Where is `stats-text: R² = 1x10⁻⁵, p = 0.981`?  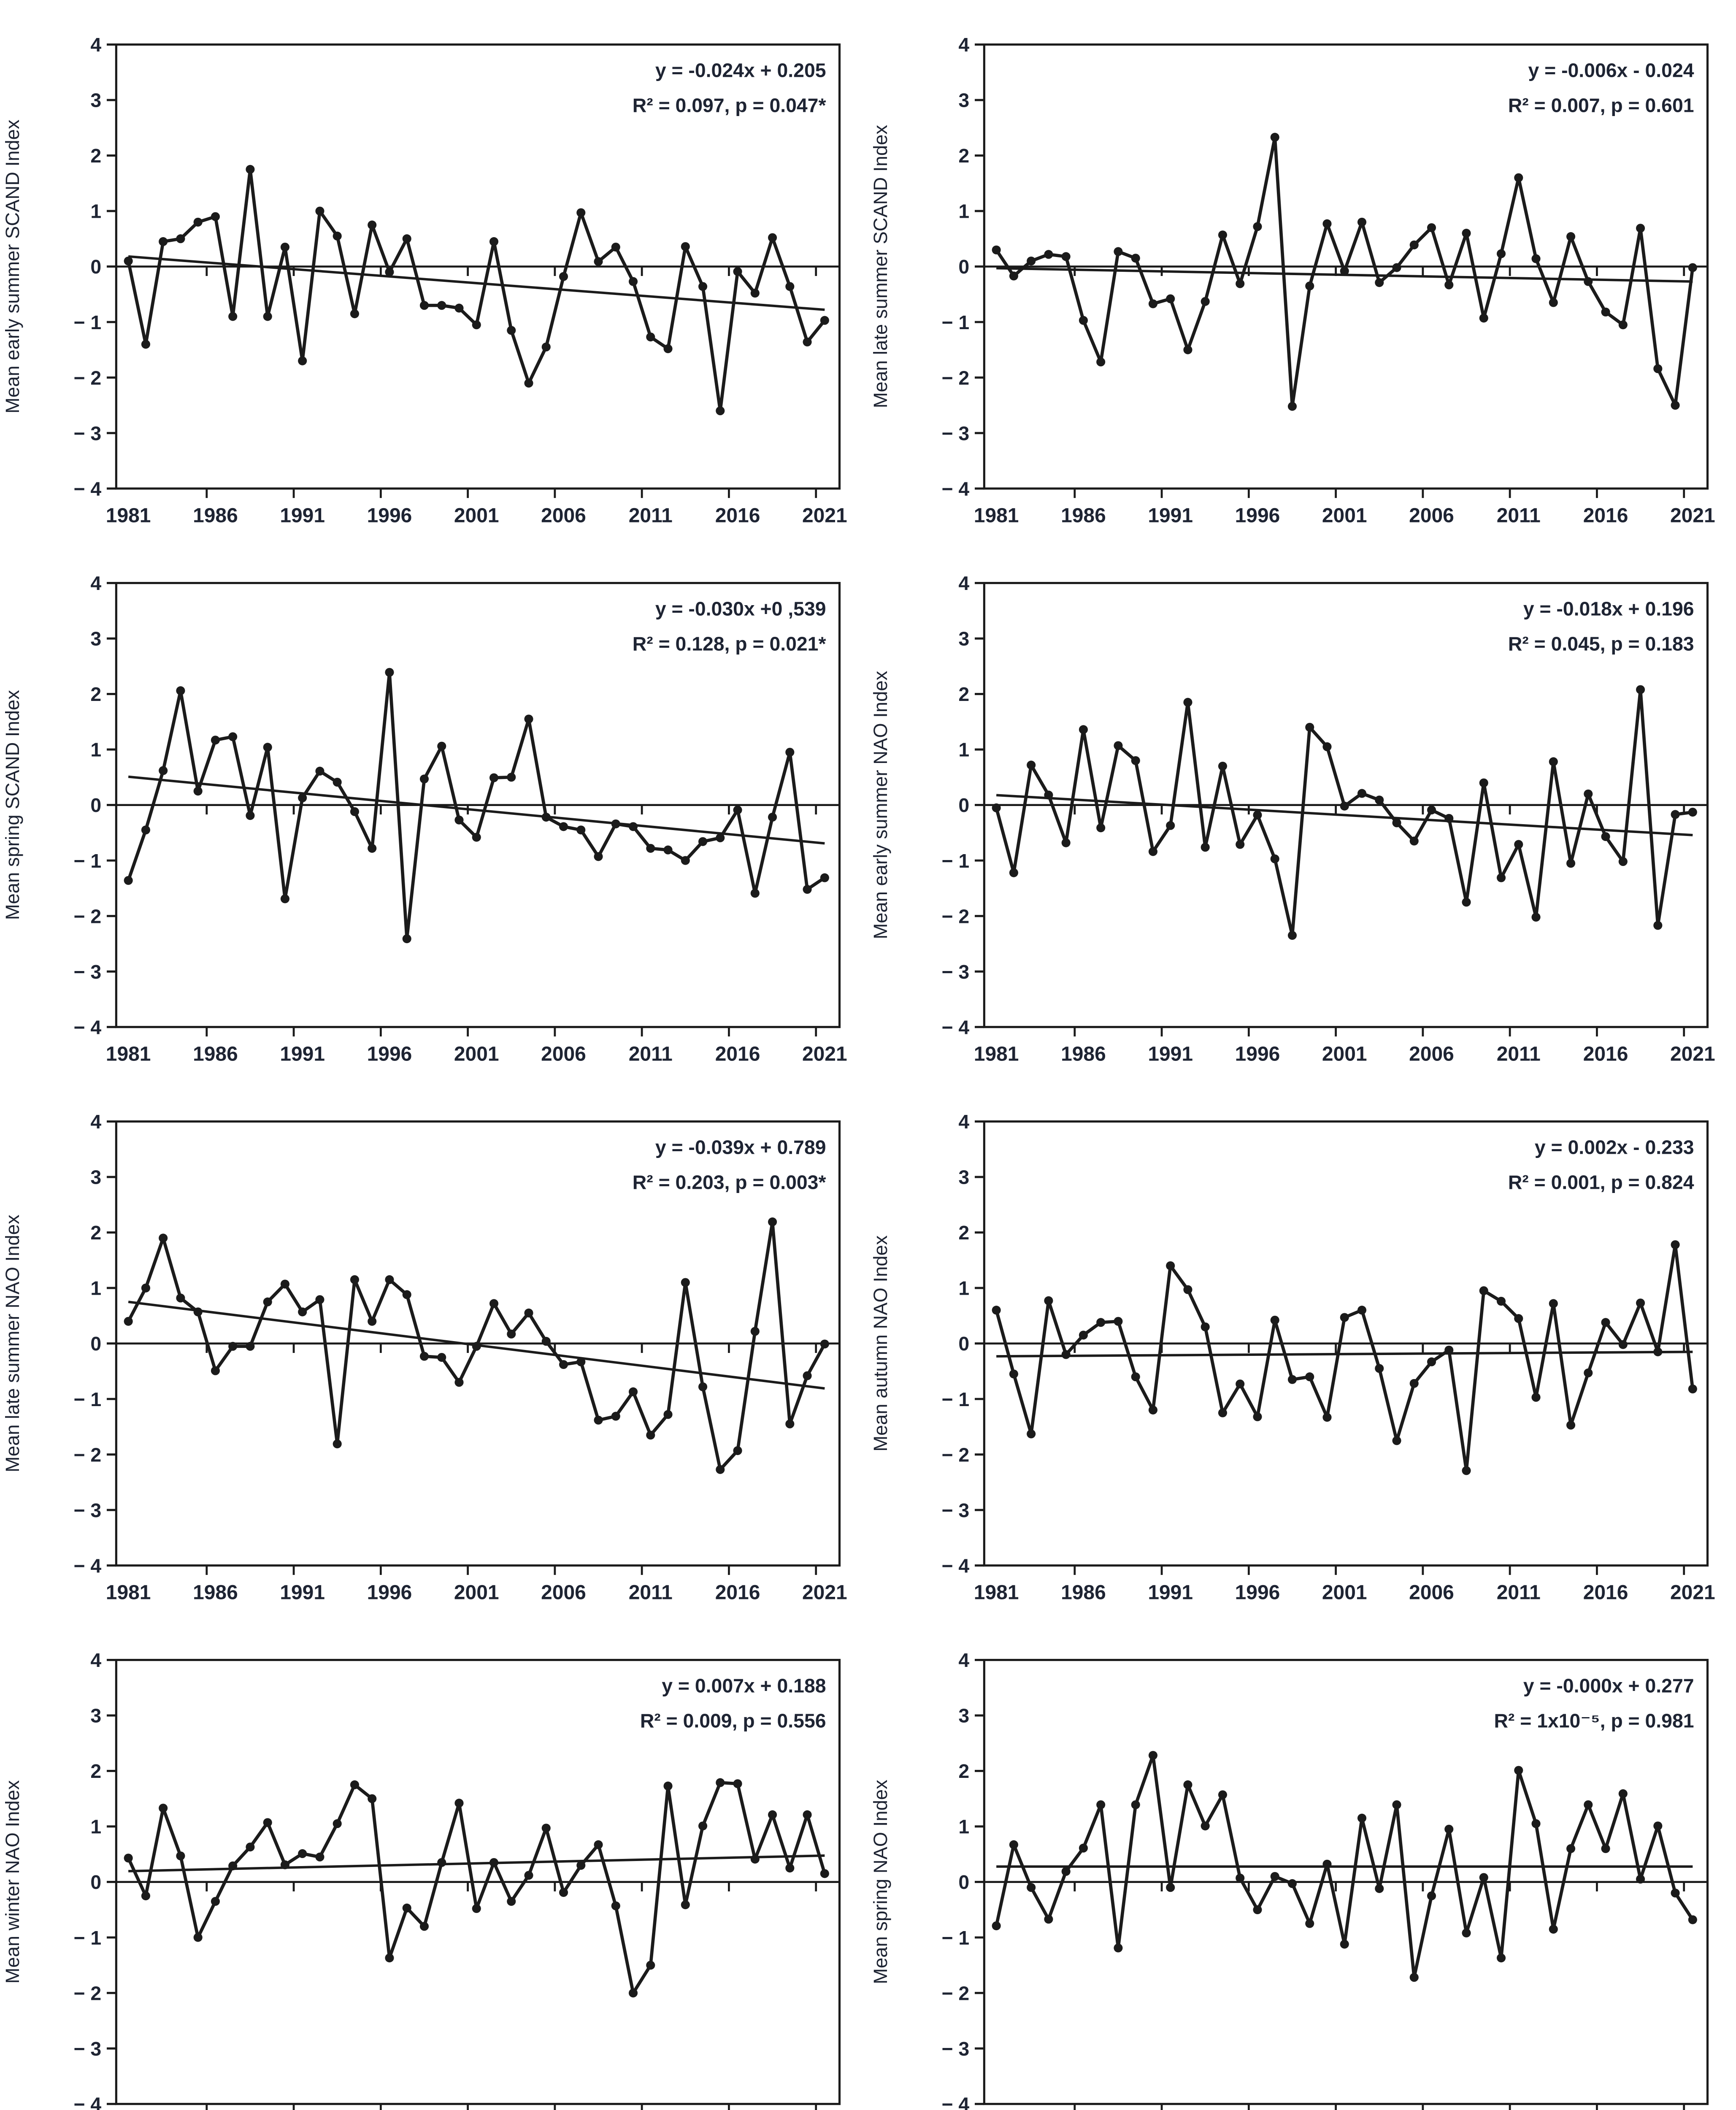 stats-text: R² = 1x10⁻⁵, p = 0.981 is located at coordinates (1594, 1720).